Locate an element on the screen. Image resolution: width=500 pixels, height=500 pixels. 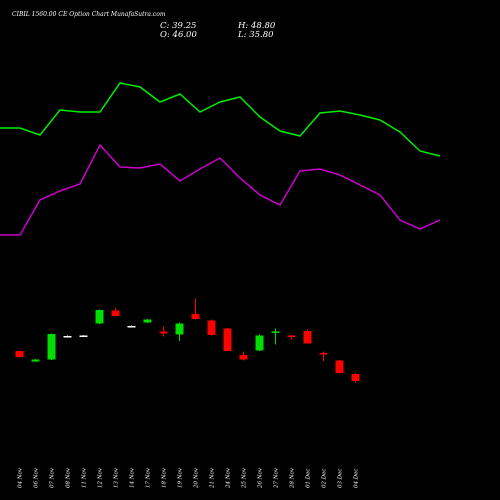
x-tick-label: 25 Nov is located at coordinates (245, 478).